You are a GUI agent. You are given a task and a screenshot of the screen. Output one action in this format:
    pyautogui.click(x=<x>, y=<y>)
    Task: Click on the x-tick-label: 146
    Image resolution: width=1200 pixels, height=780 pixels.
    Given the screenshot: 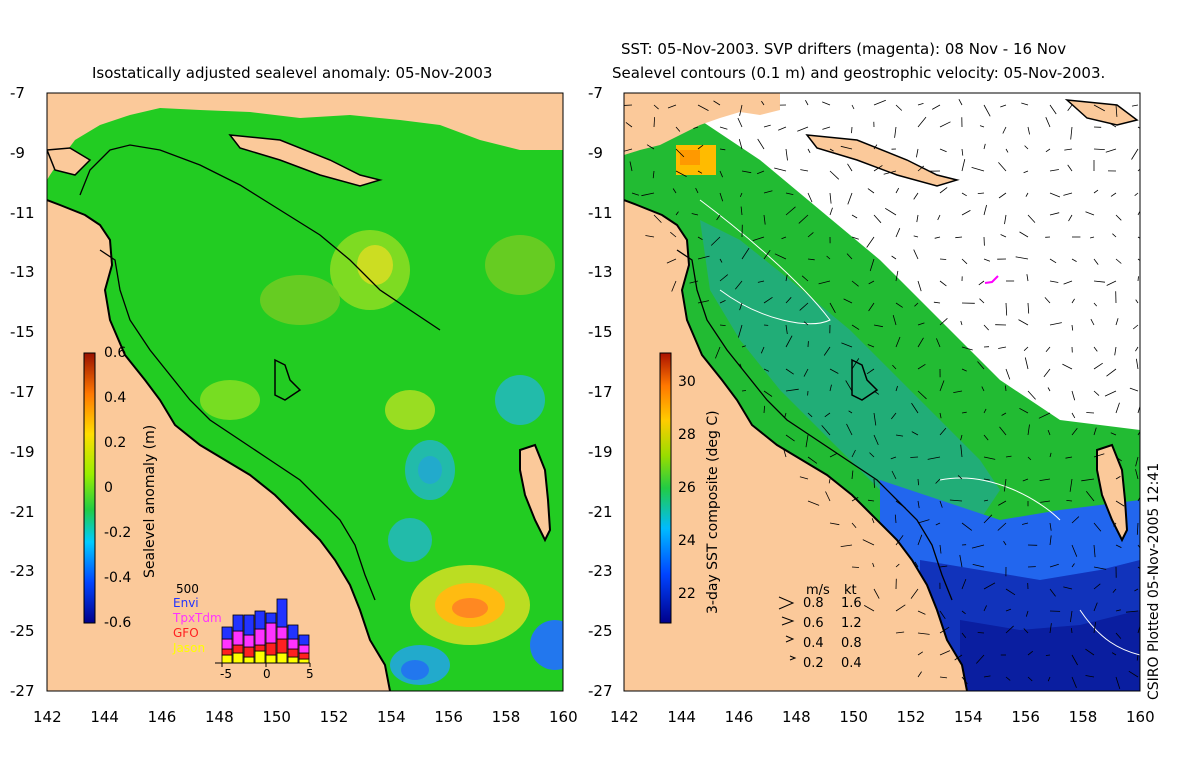 What is the action you would take?
    pyautogui.click(x=739, y=717)
    